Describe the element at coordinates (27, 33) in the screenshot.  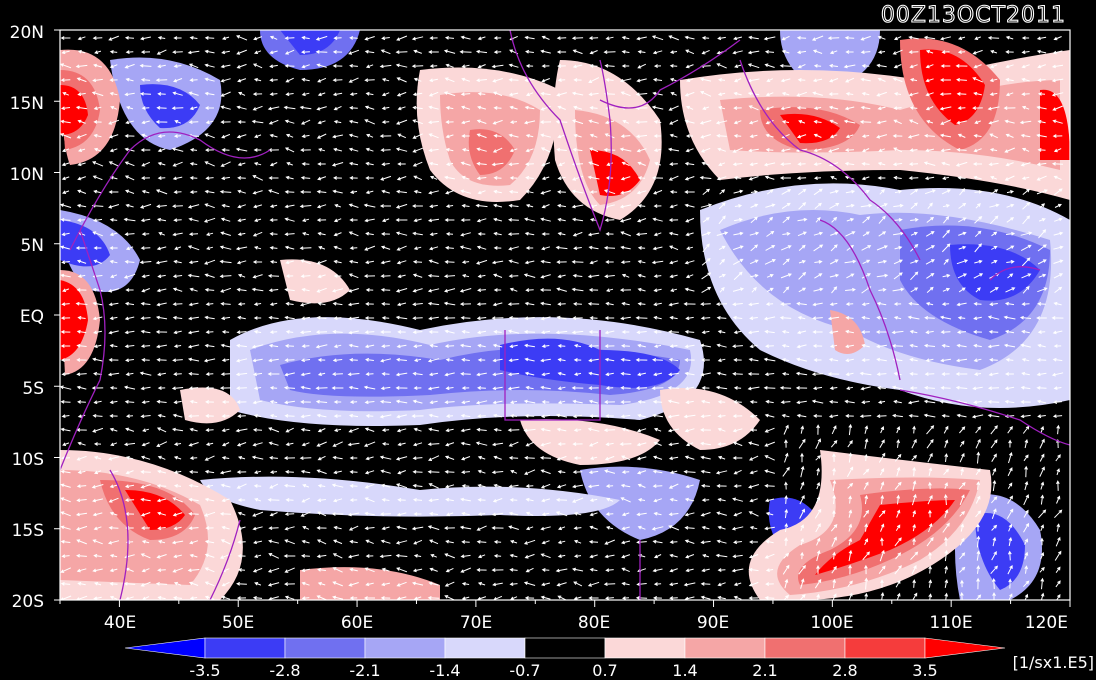
I see `lat-label: 20N` at that location.